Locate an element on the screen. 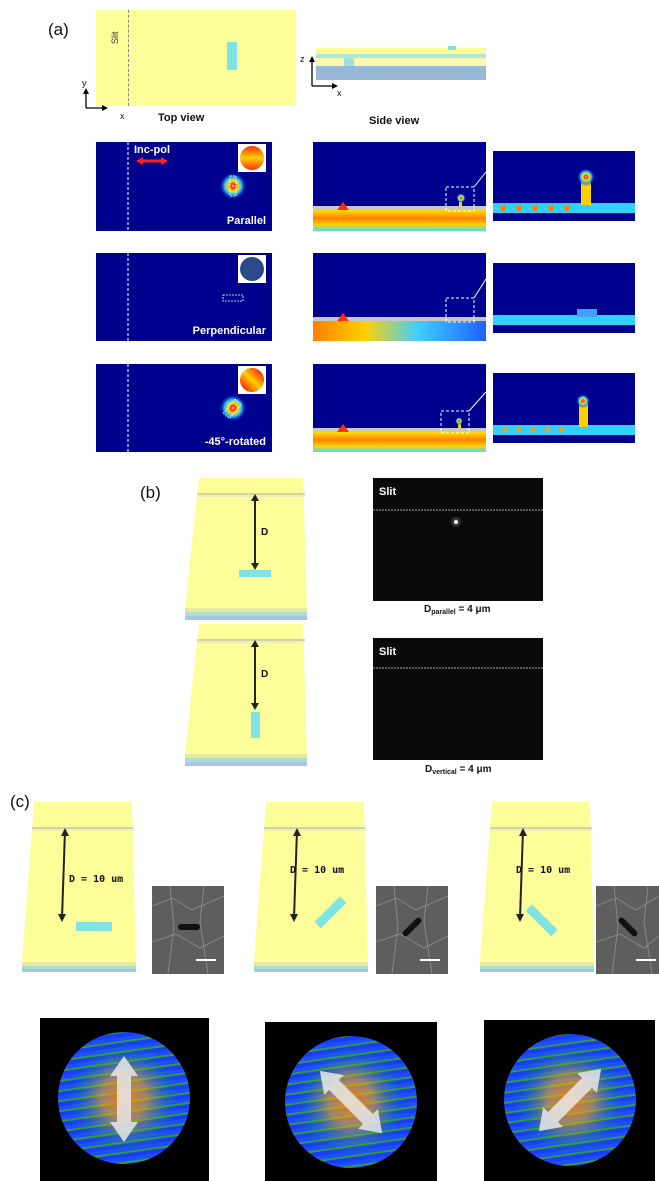 This screenshot has width=659, height=1181. row-label-parallel: Parallel is located at coordinates (246, 221).